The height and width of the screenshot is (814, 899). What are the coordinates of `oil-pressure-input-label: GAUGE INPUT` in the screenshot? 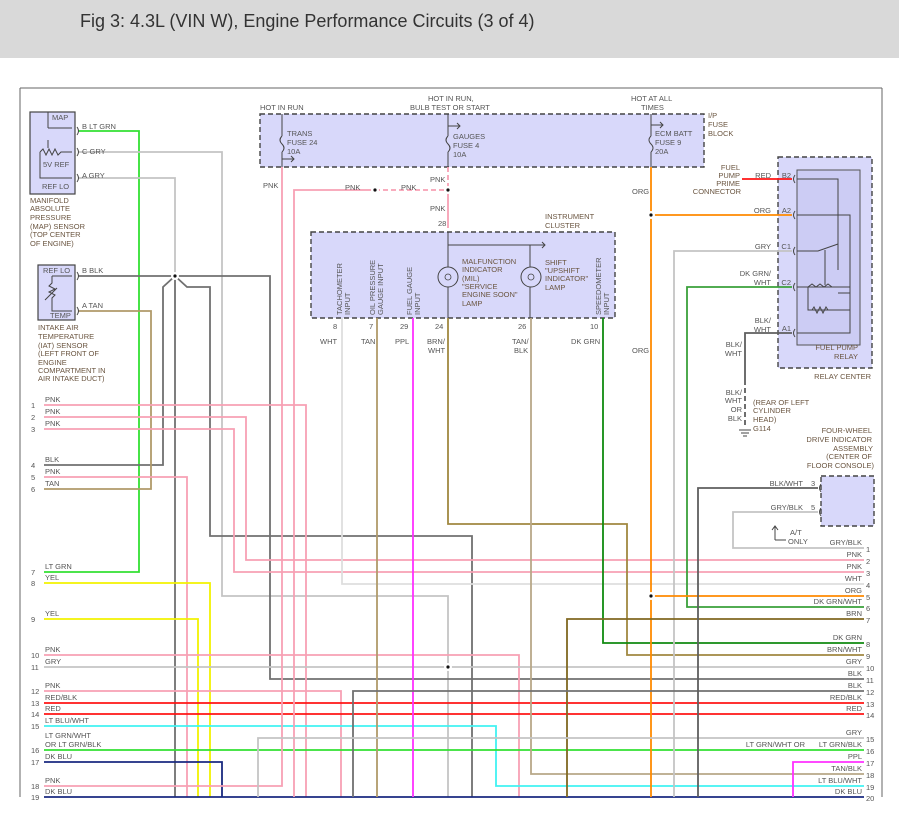 It's located at (380, 289).